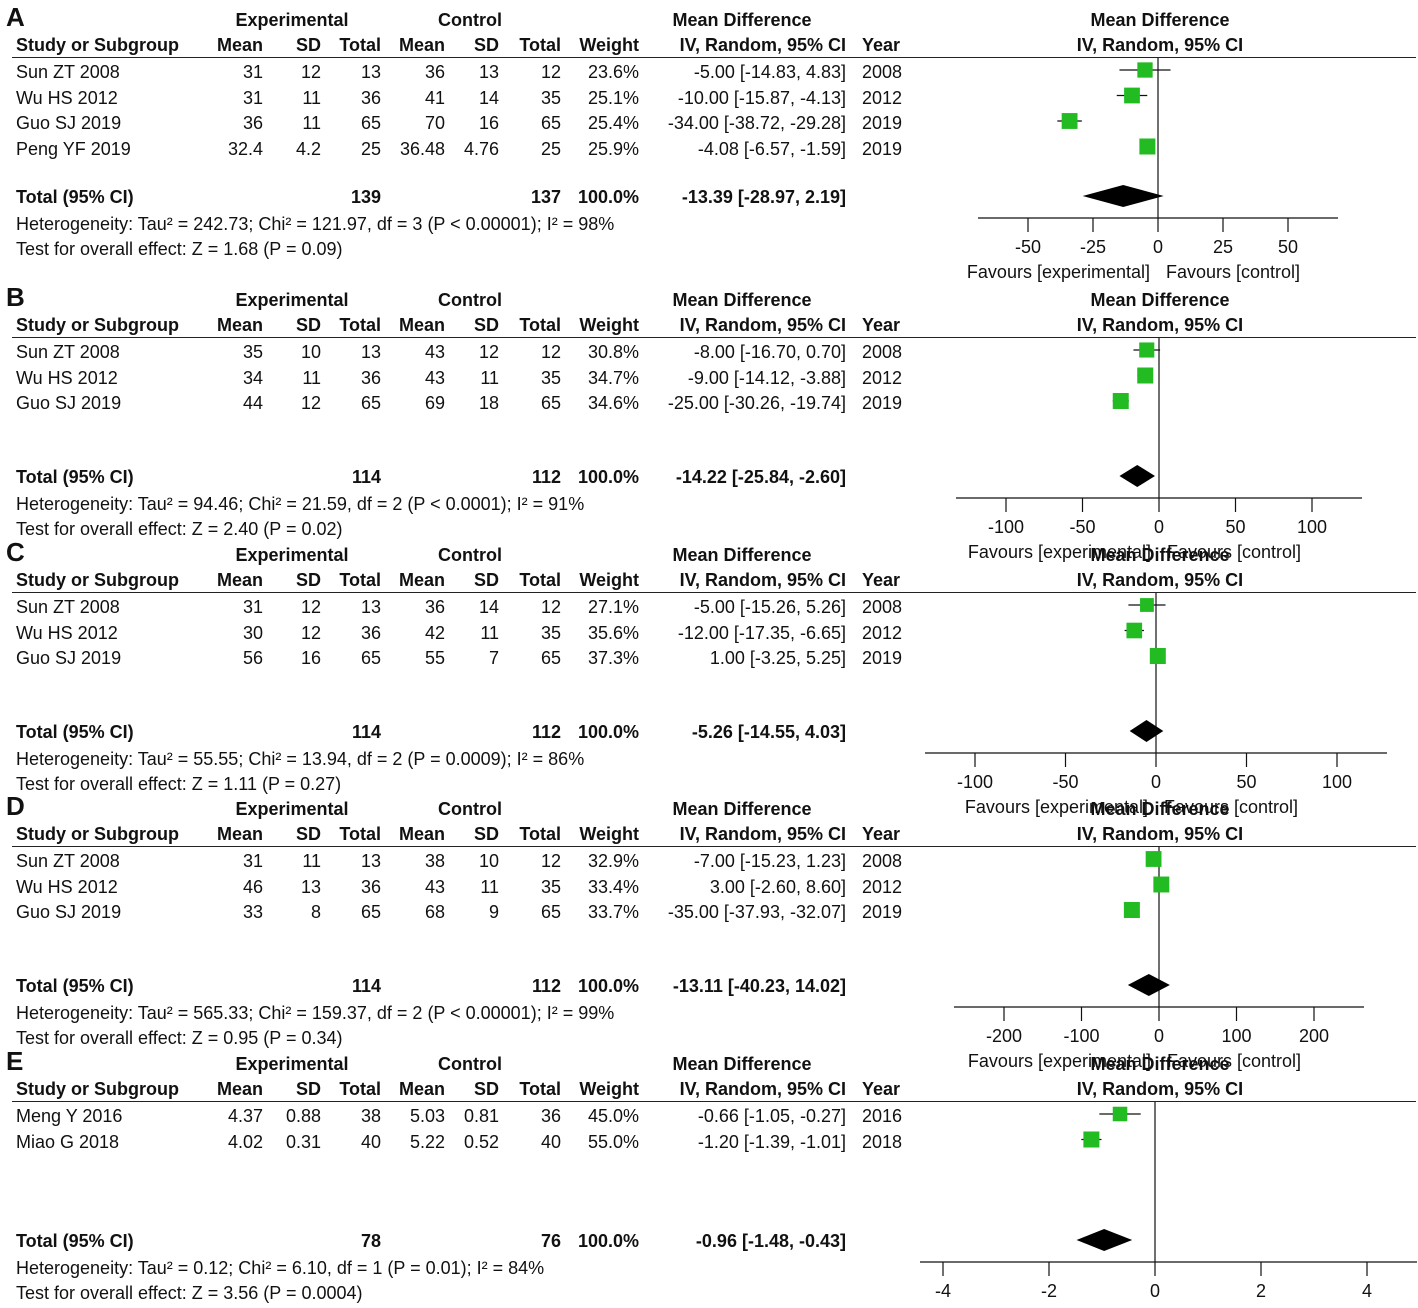  I want to click on total-exp: 114, so click(366, 732).